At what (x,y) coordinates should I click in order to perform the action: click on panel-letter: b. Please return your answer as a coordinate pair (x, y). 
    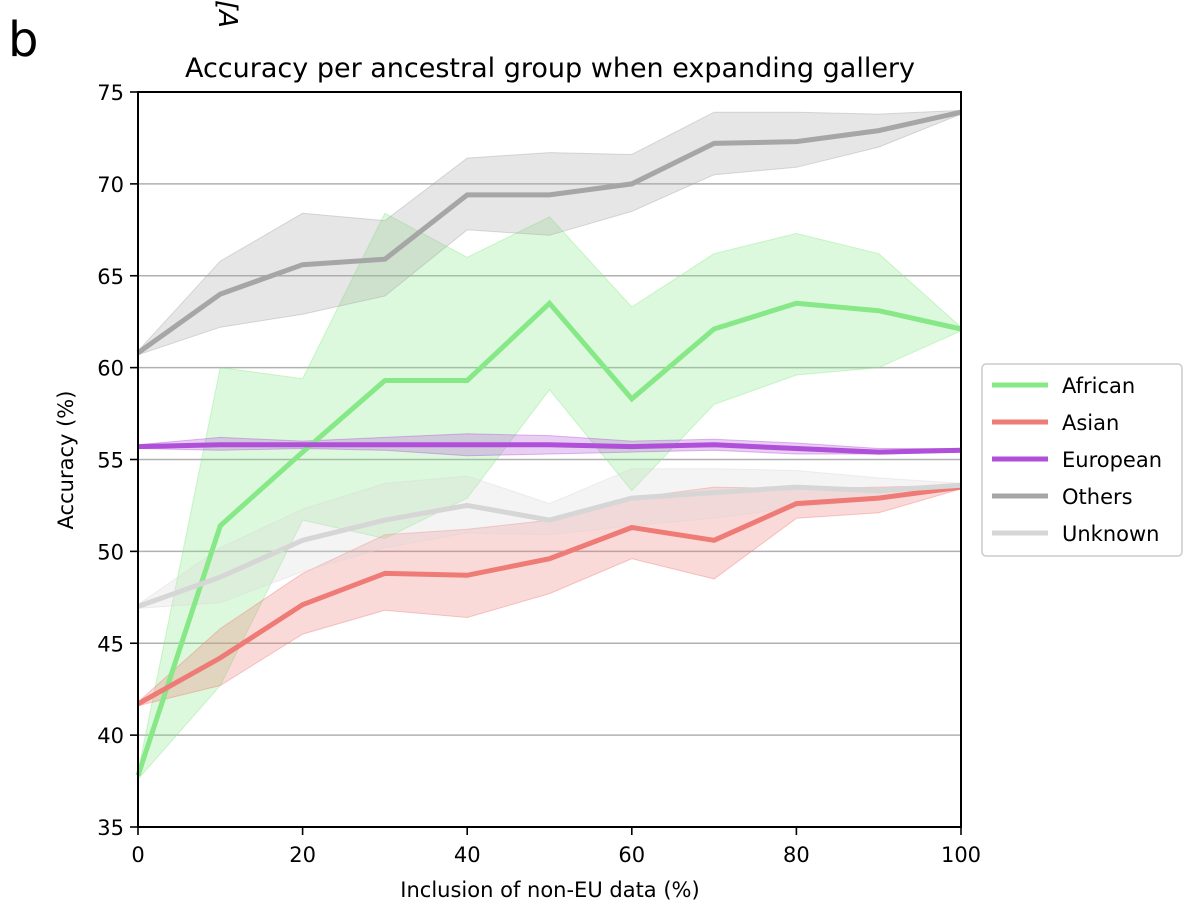
    Looking at the image, I should click on (23, 40).